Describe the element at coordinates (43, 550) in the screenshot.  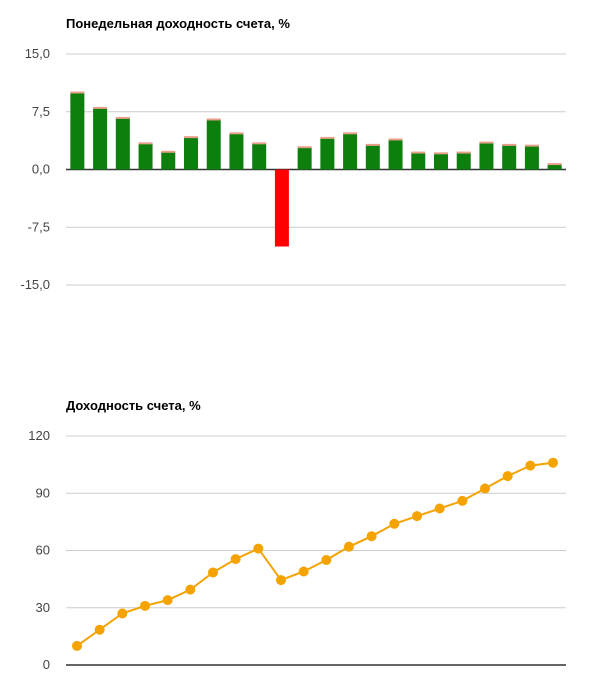
I see `y-tick-label: 60` at that location.